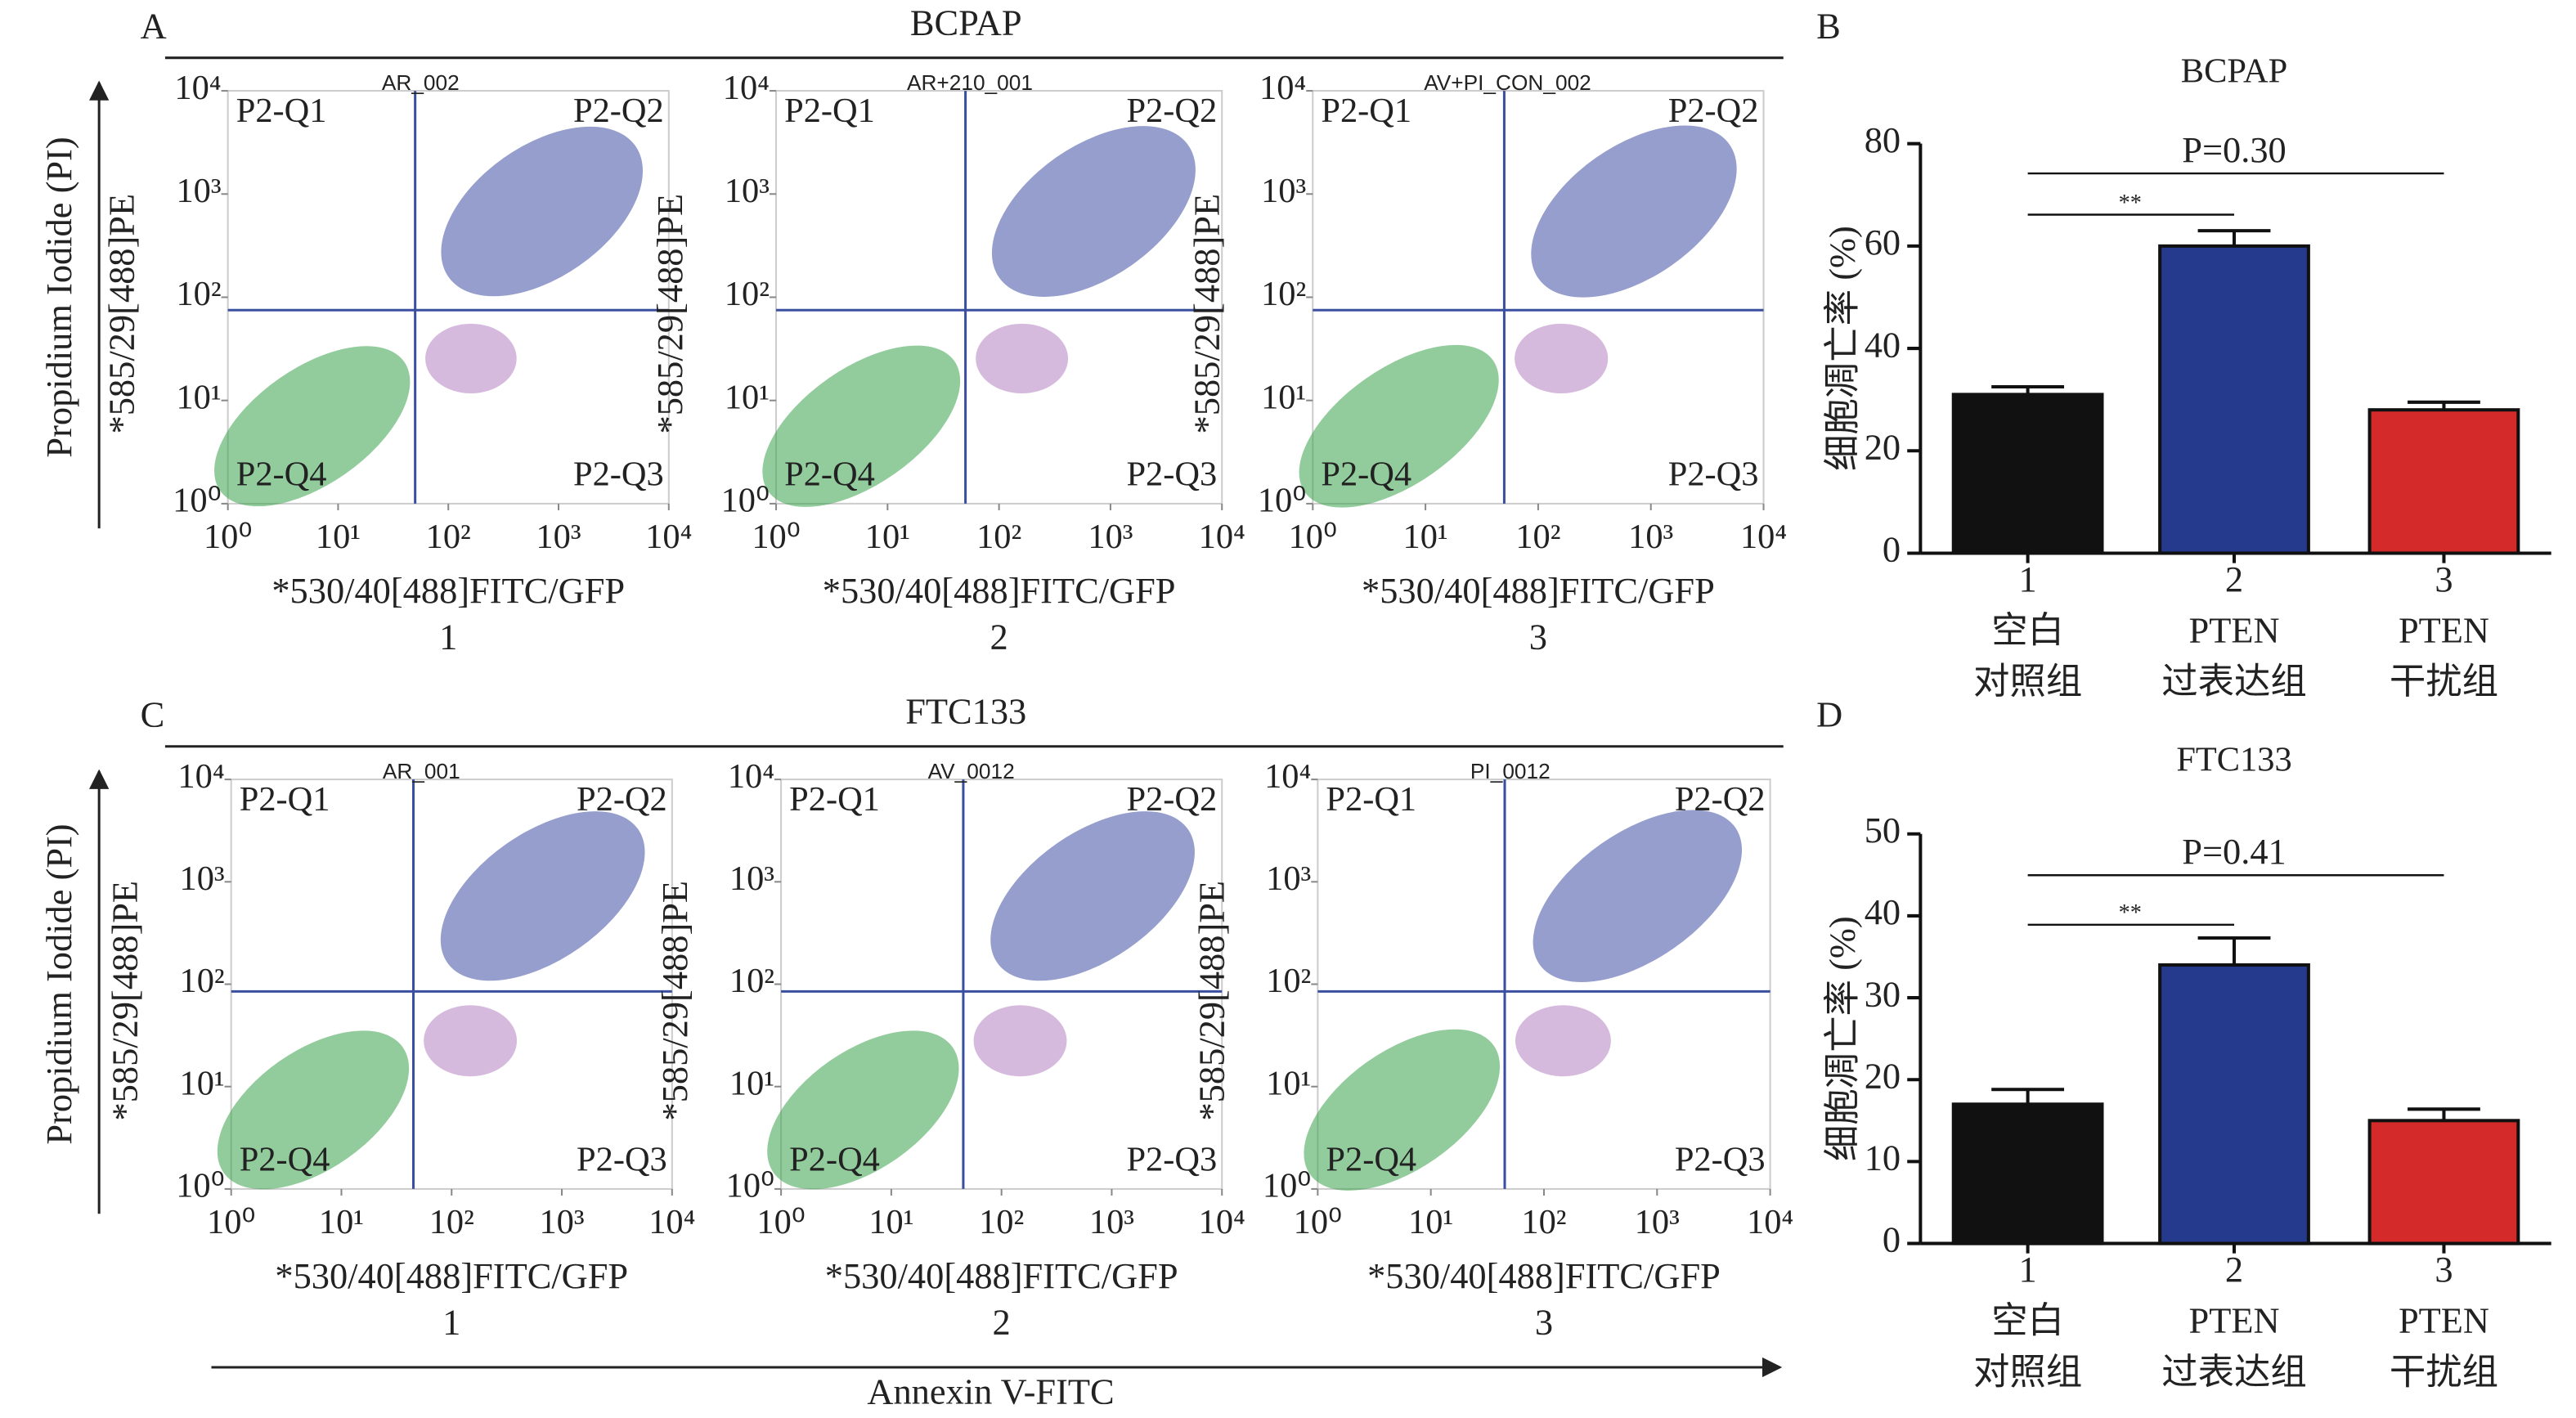 Image resolution: width=2576 pixels, height=1418 pixels. I want to click on plot-number: 2, so click(999, 637).